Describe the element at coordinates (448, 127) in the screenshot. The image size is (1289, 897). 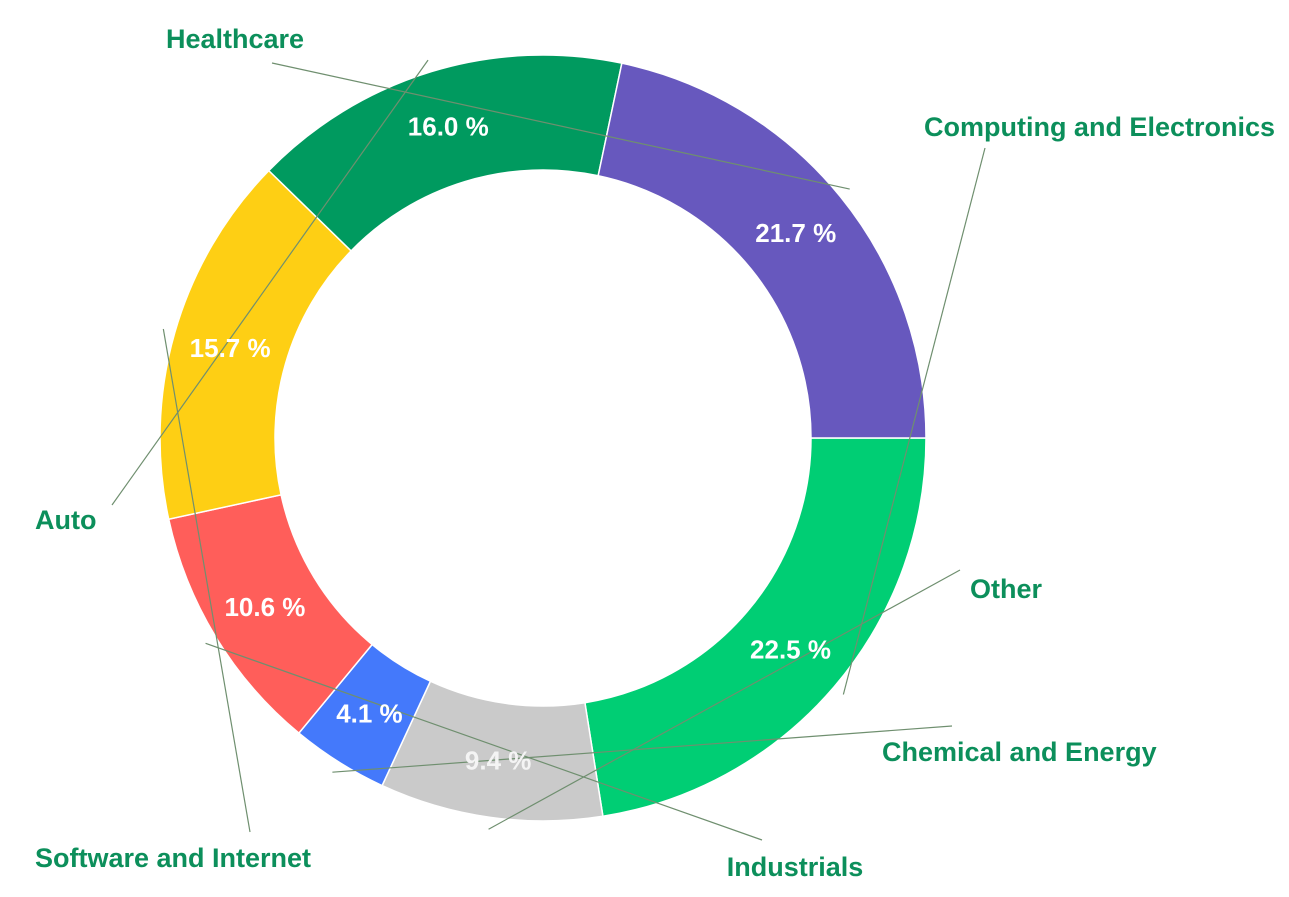
I see `value-label-auto: 16.0 %` at that location.